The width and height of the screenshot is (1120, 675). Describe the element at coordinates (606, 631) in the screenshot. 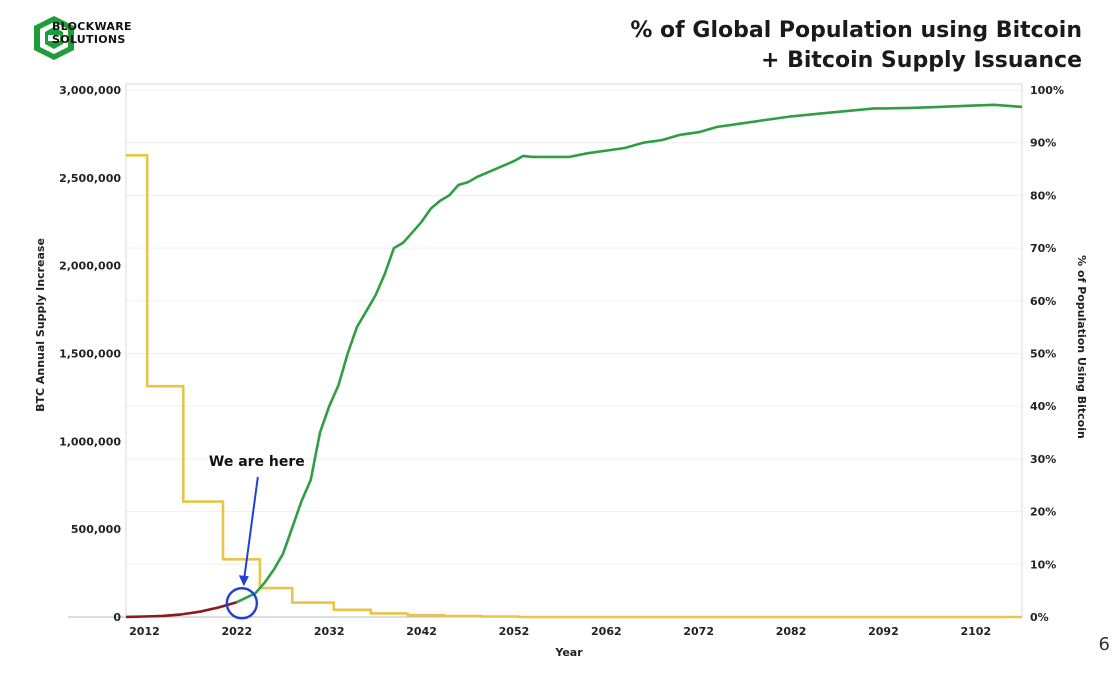

I see `x-tick-label: 2062` at that location.